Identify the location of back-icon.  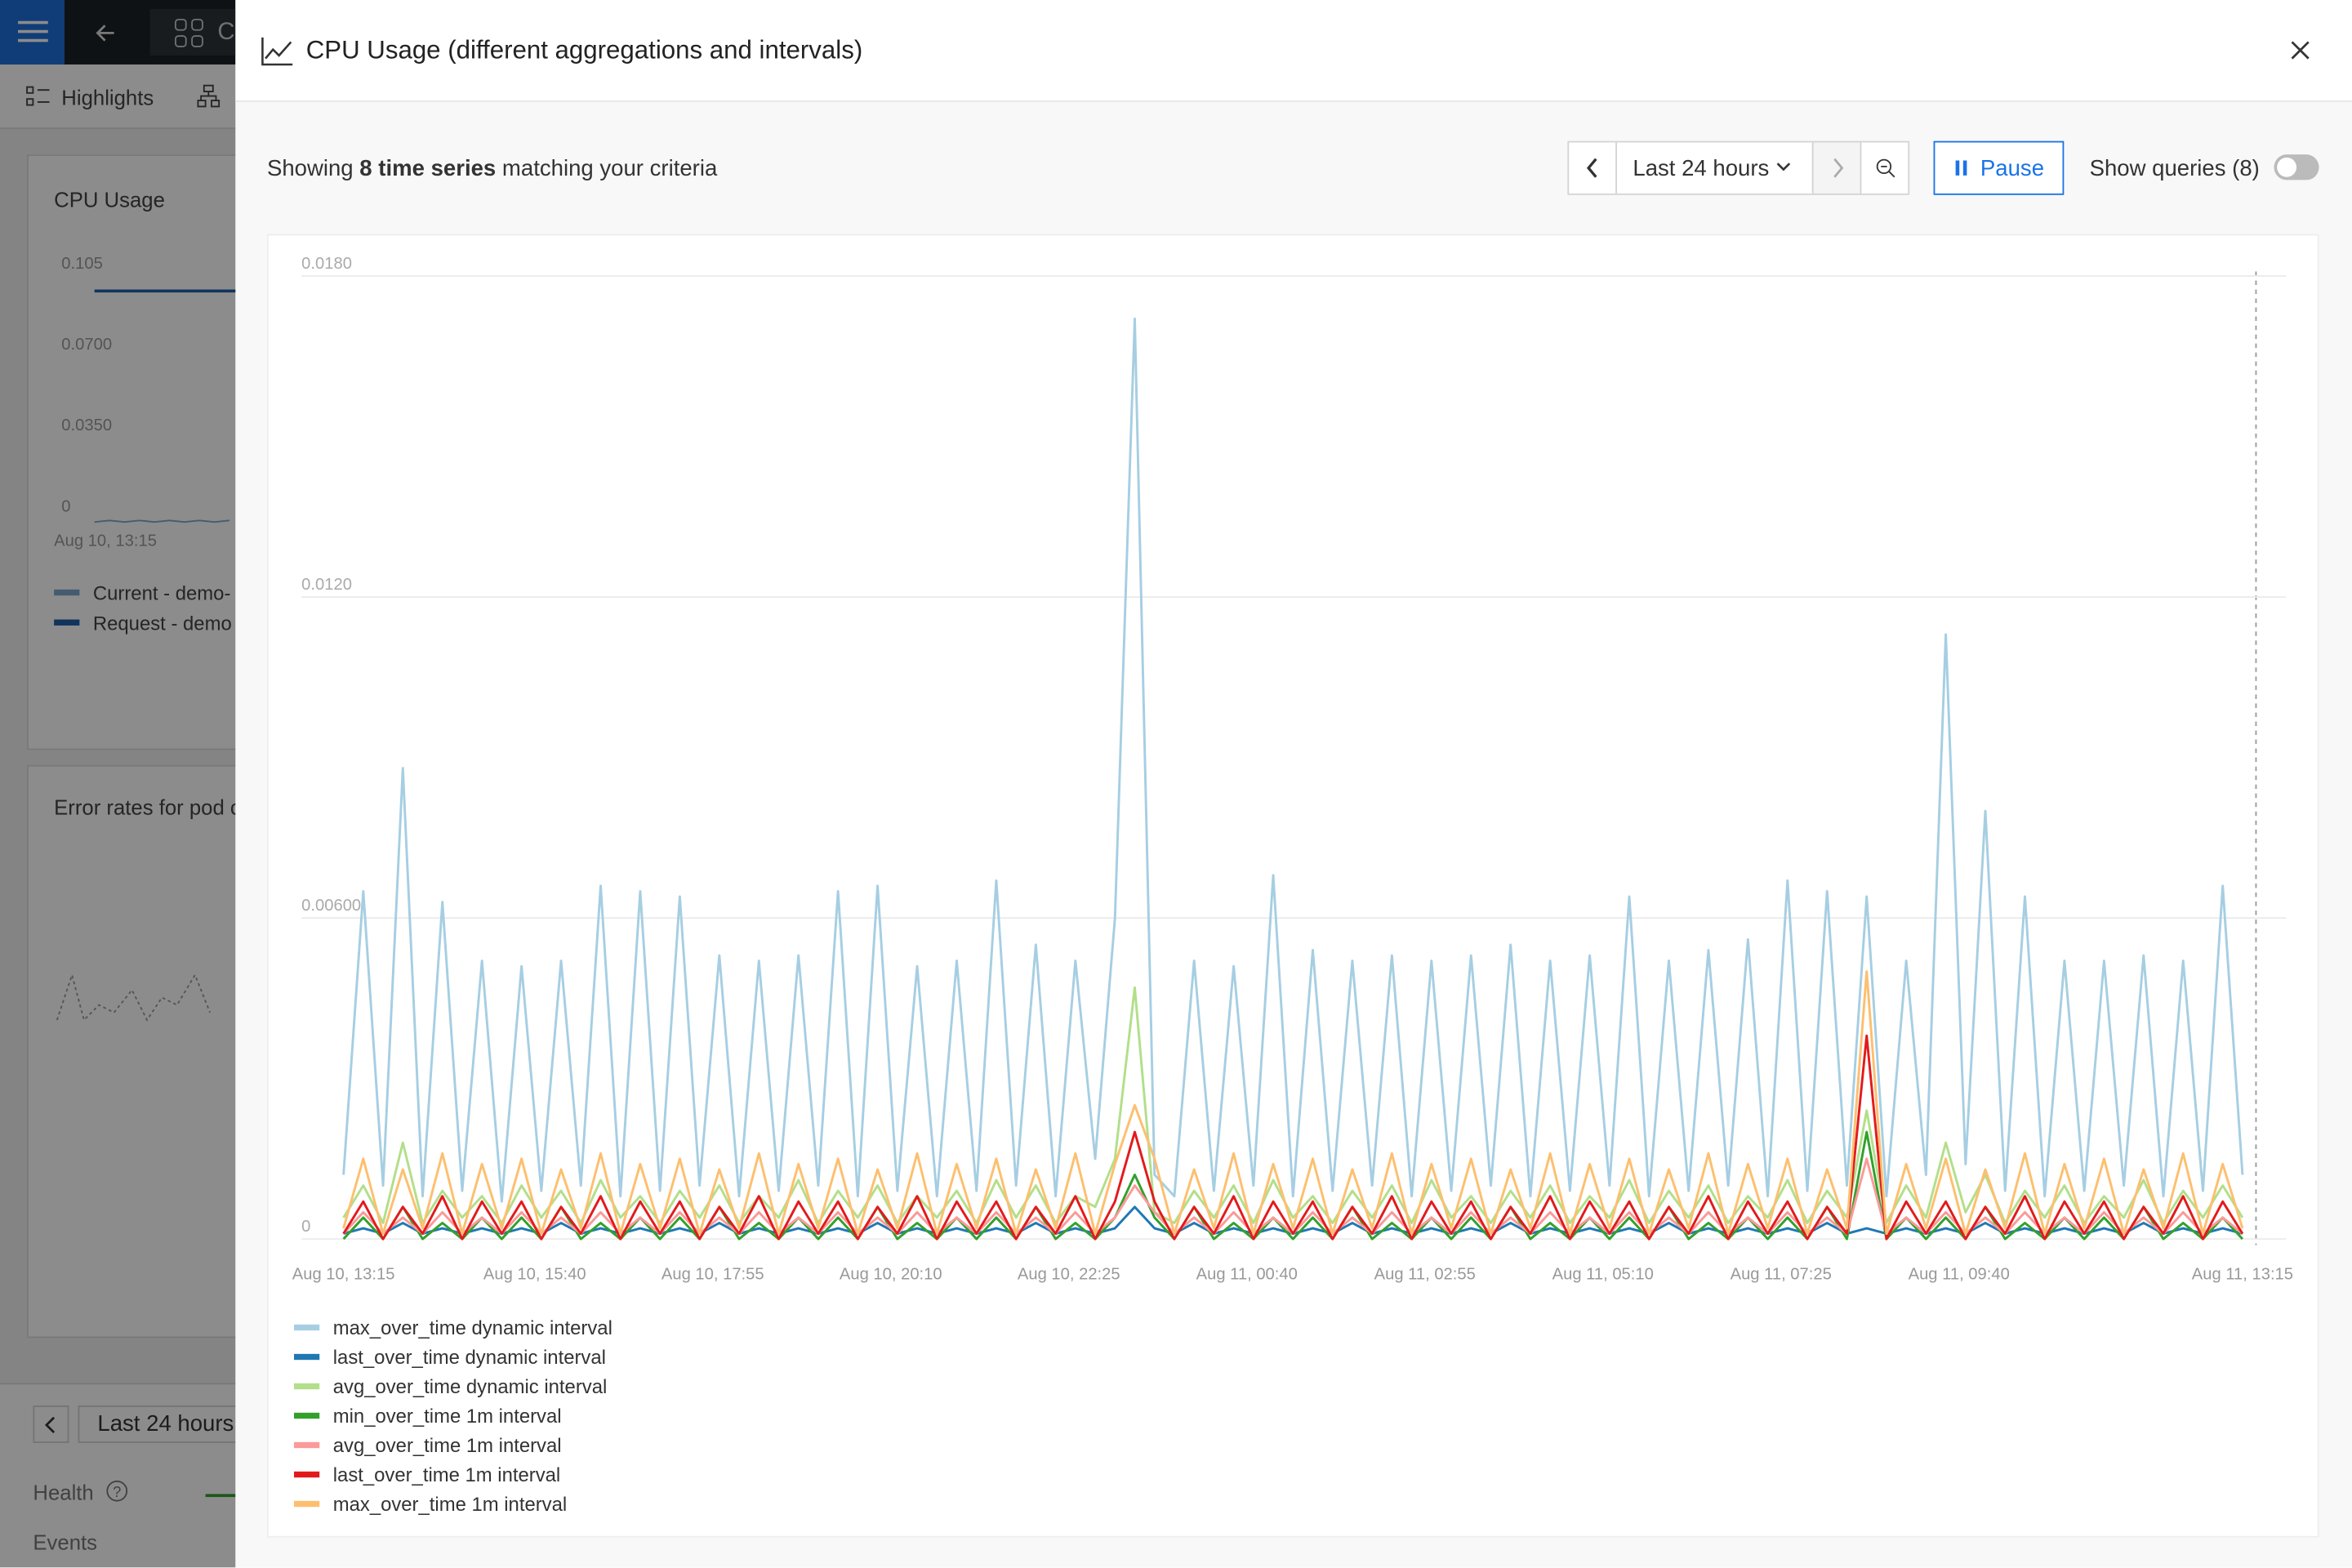
(105, 33).